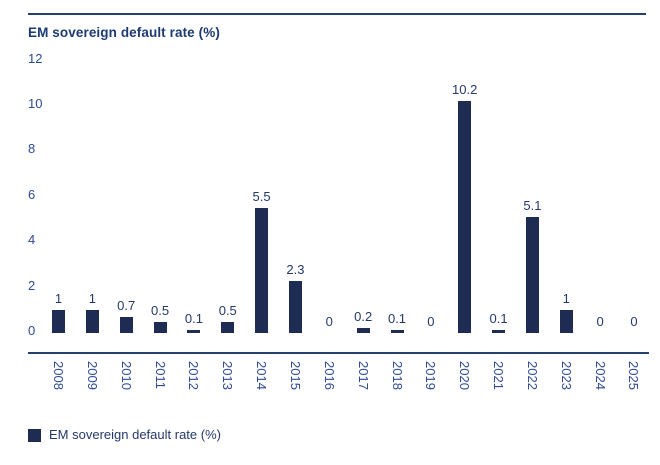 Image resolution: width=660 pixels, height=465 pixels. I want to click on y-tick-label: 0, so click(32, 330).